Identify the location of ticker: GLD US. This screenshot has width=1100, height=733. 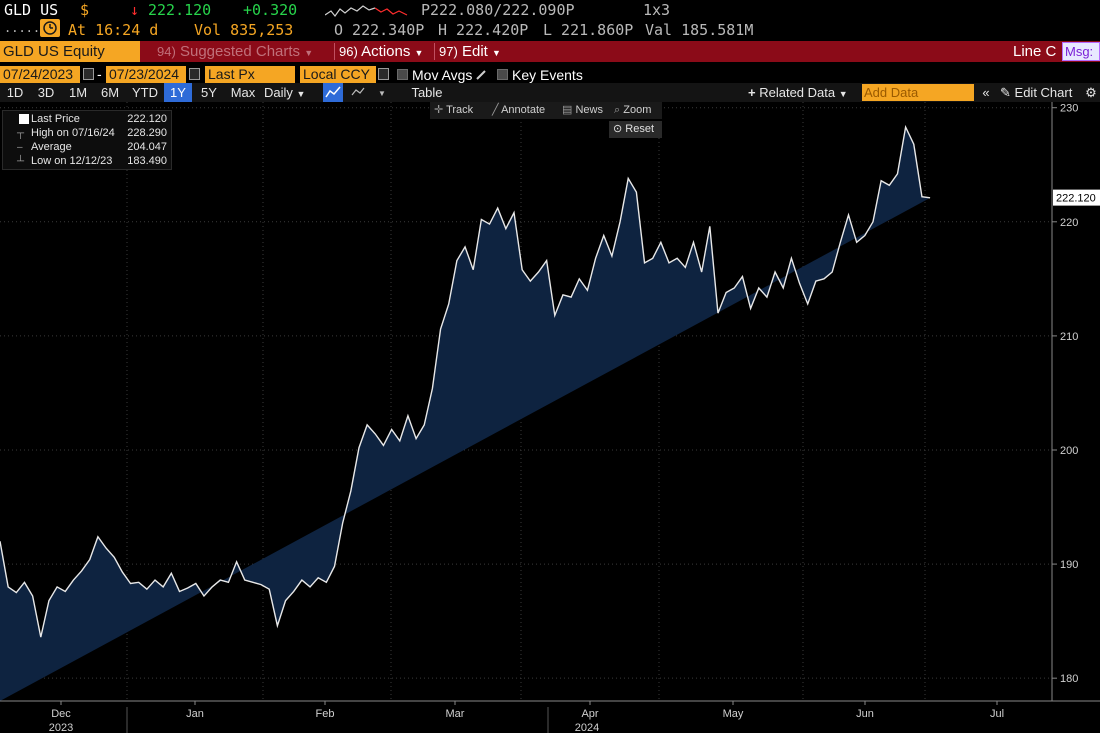
(31, 10).